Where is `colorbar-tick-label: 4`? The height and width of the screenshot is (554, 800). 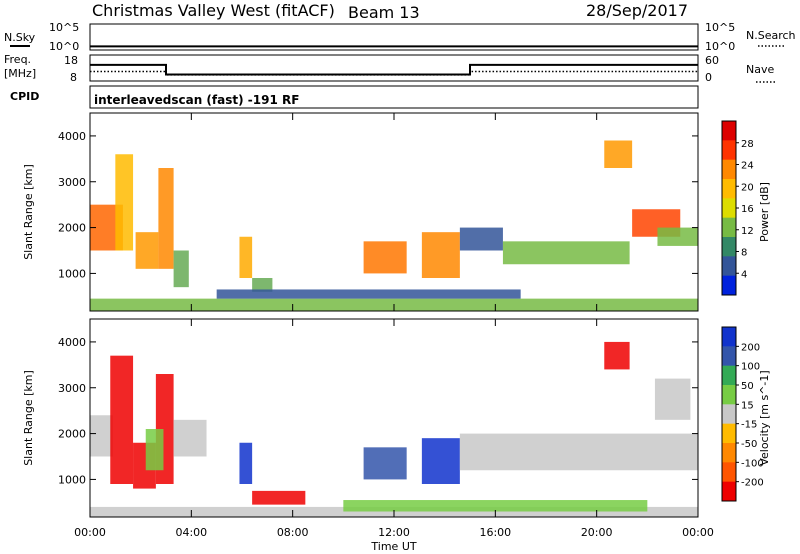
colorbar-tick-label: 4 is located at coordinates (744, 274).